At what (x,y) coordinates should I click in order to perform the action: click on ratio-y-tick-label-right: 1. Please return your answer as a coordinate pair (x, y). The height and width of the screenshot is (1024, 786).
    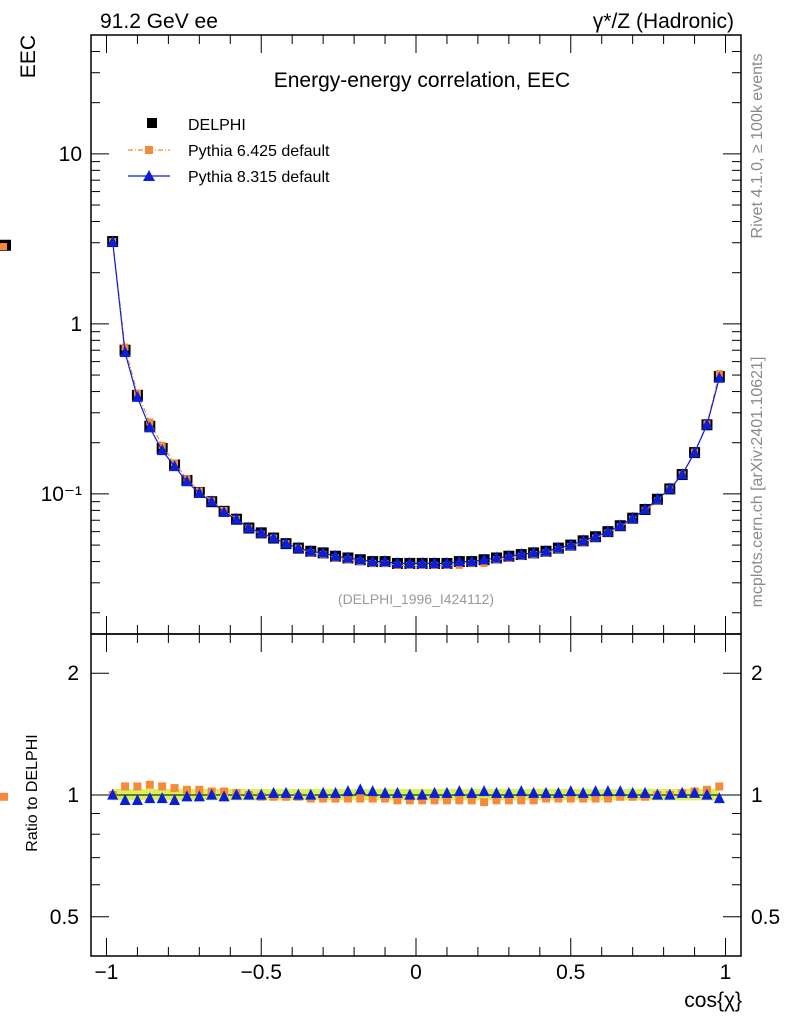
    Looking at the image, I should click on (757, 795).